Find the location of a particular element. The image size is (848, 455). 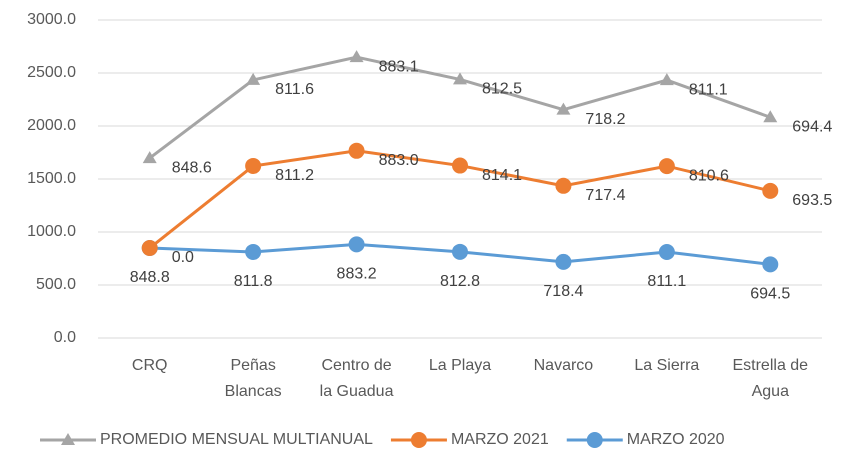

data-label: 0.0 is located at coordinates (183, 257).